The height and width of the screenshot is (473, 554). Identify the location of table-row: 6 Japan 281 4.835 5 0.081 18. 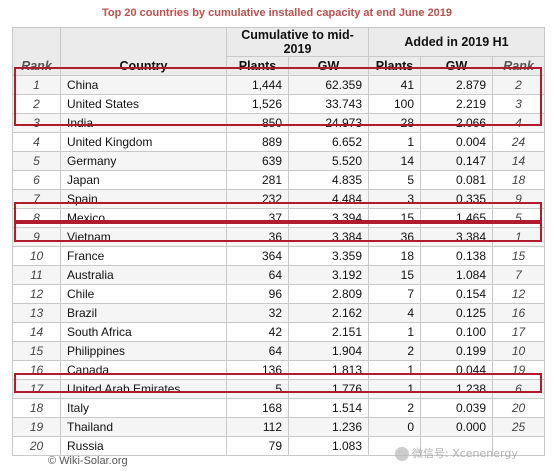
(279, 180).